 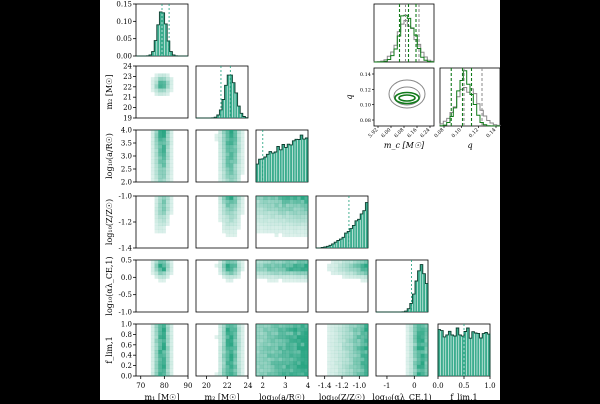 What do you see at coordinates (126, 261) in the screenshot?
I see `y-tick-label-logal: 0.5` at bounding box center [126, 261].